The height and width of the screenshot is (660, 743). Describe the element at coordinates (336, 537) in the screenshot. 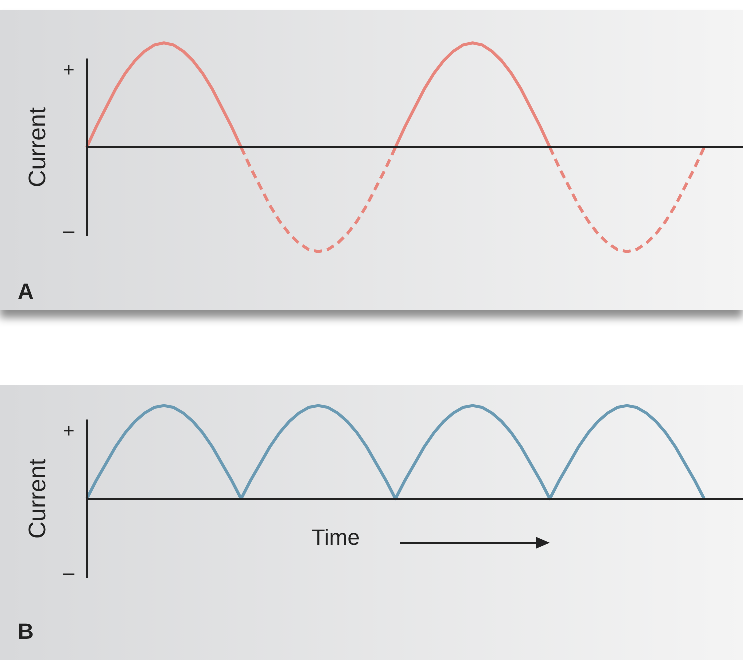

I see `x-axis-title: Time` at that location.